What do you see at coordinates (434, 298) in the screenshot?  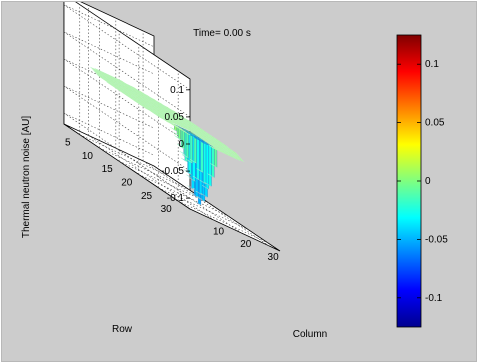 I see `colorbar-tick-label: -0.1` at bounding box center [434, 298].